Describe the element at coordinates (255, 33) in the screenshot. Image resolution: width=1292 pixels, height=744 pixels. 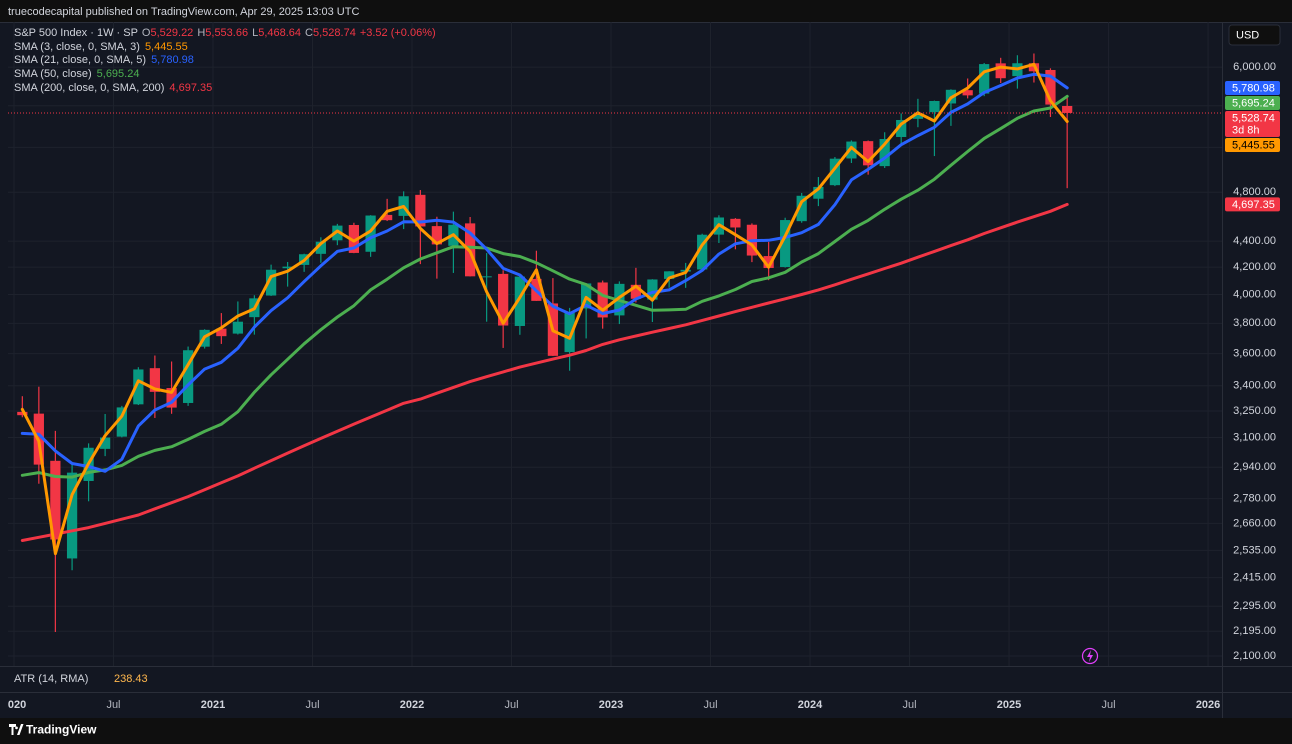
I see `ohlc-key: L` at that location.